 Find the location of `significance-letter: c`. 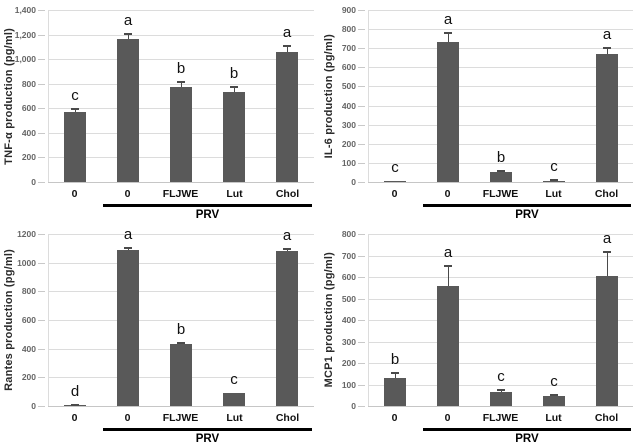

significance-letter: c is located at coordinates (234, 379).